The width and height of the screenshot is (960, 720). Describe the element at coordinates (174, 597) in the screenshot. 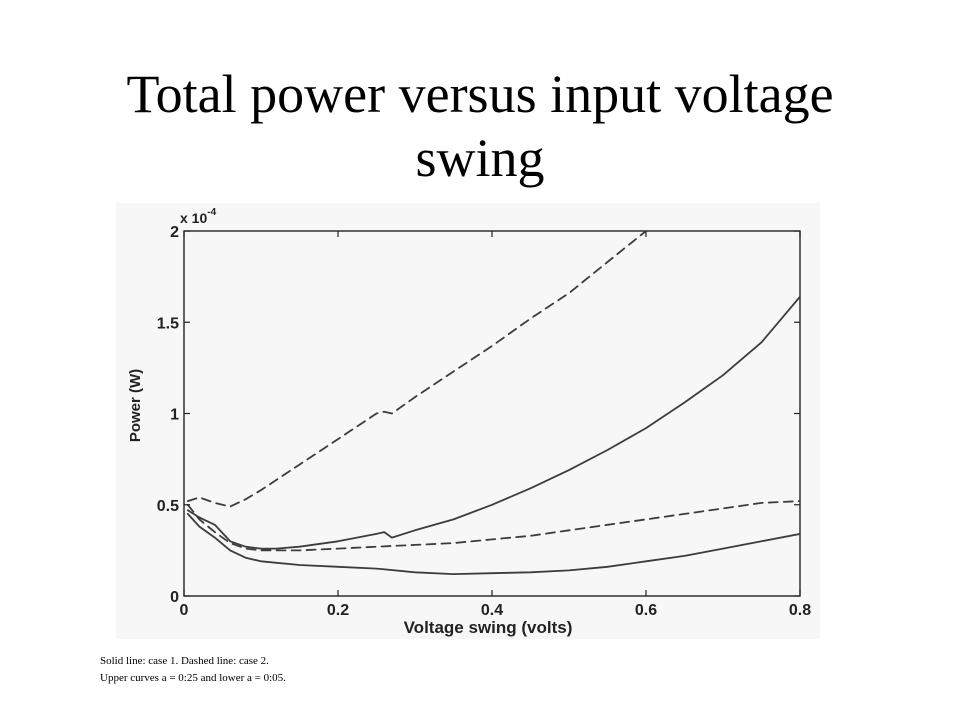

I see `y-tick-label: 0` at that location.